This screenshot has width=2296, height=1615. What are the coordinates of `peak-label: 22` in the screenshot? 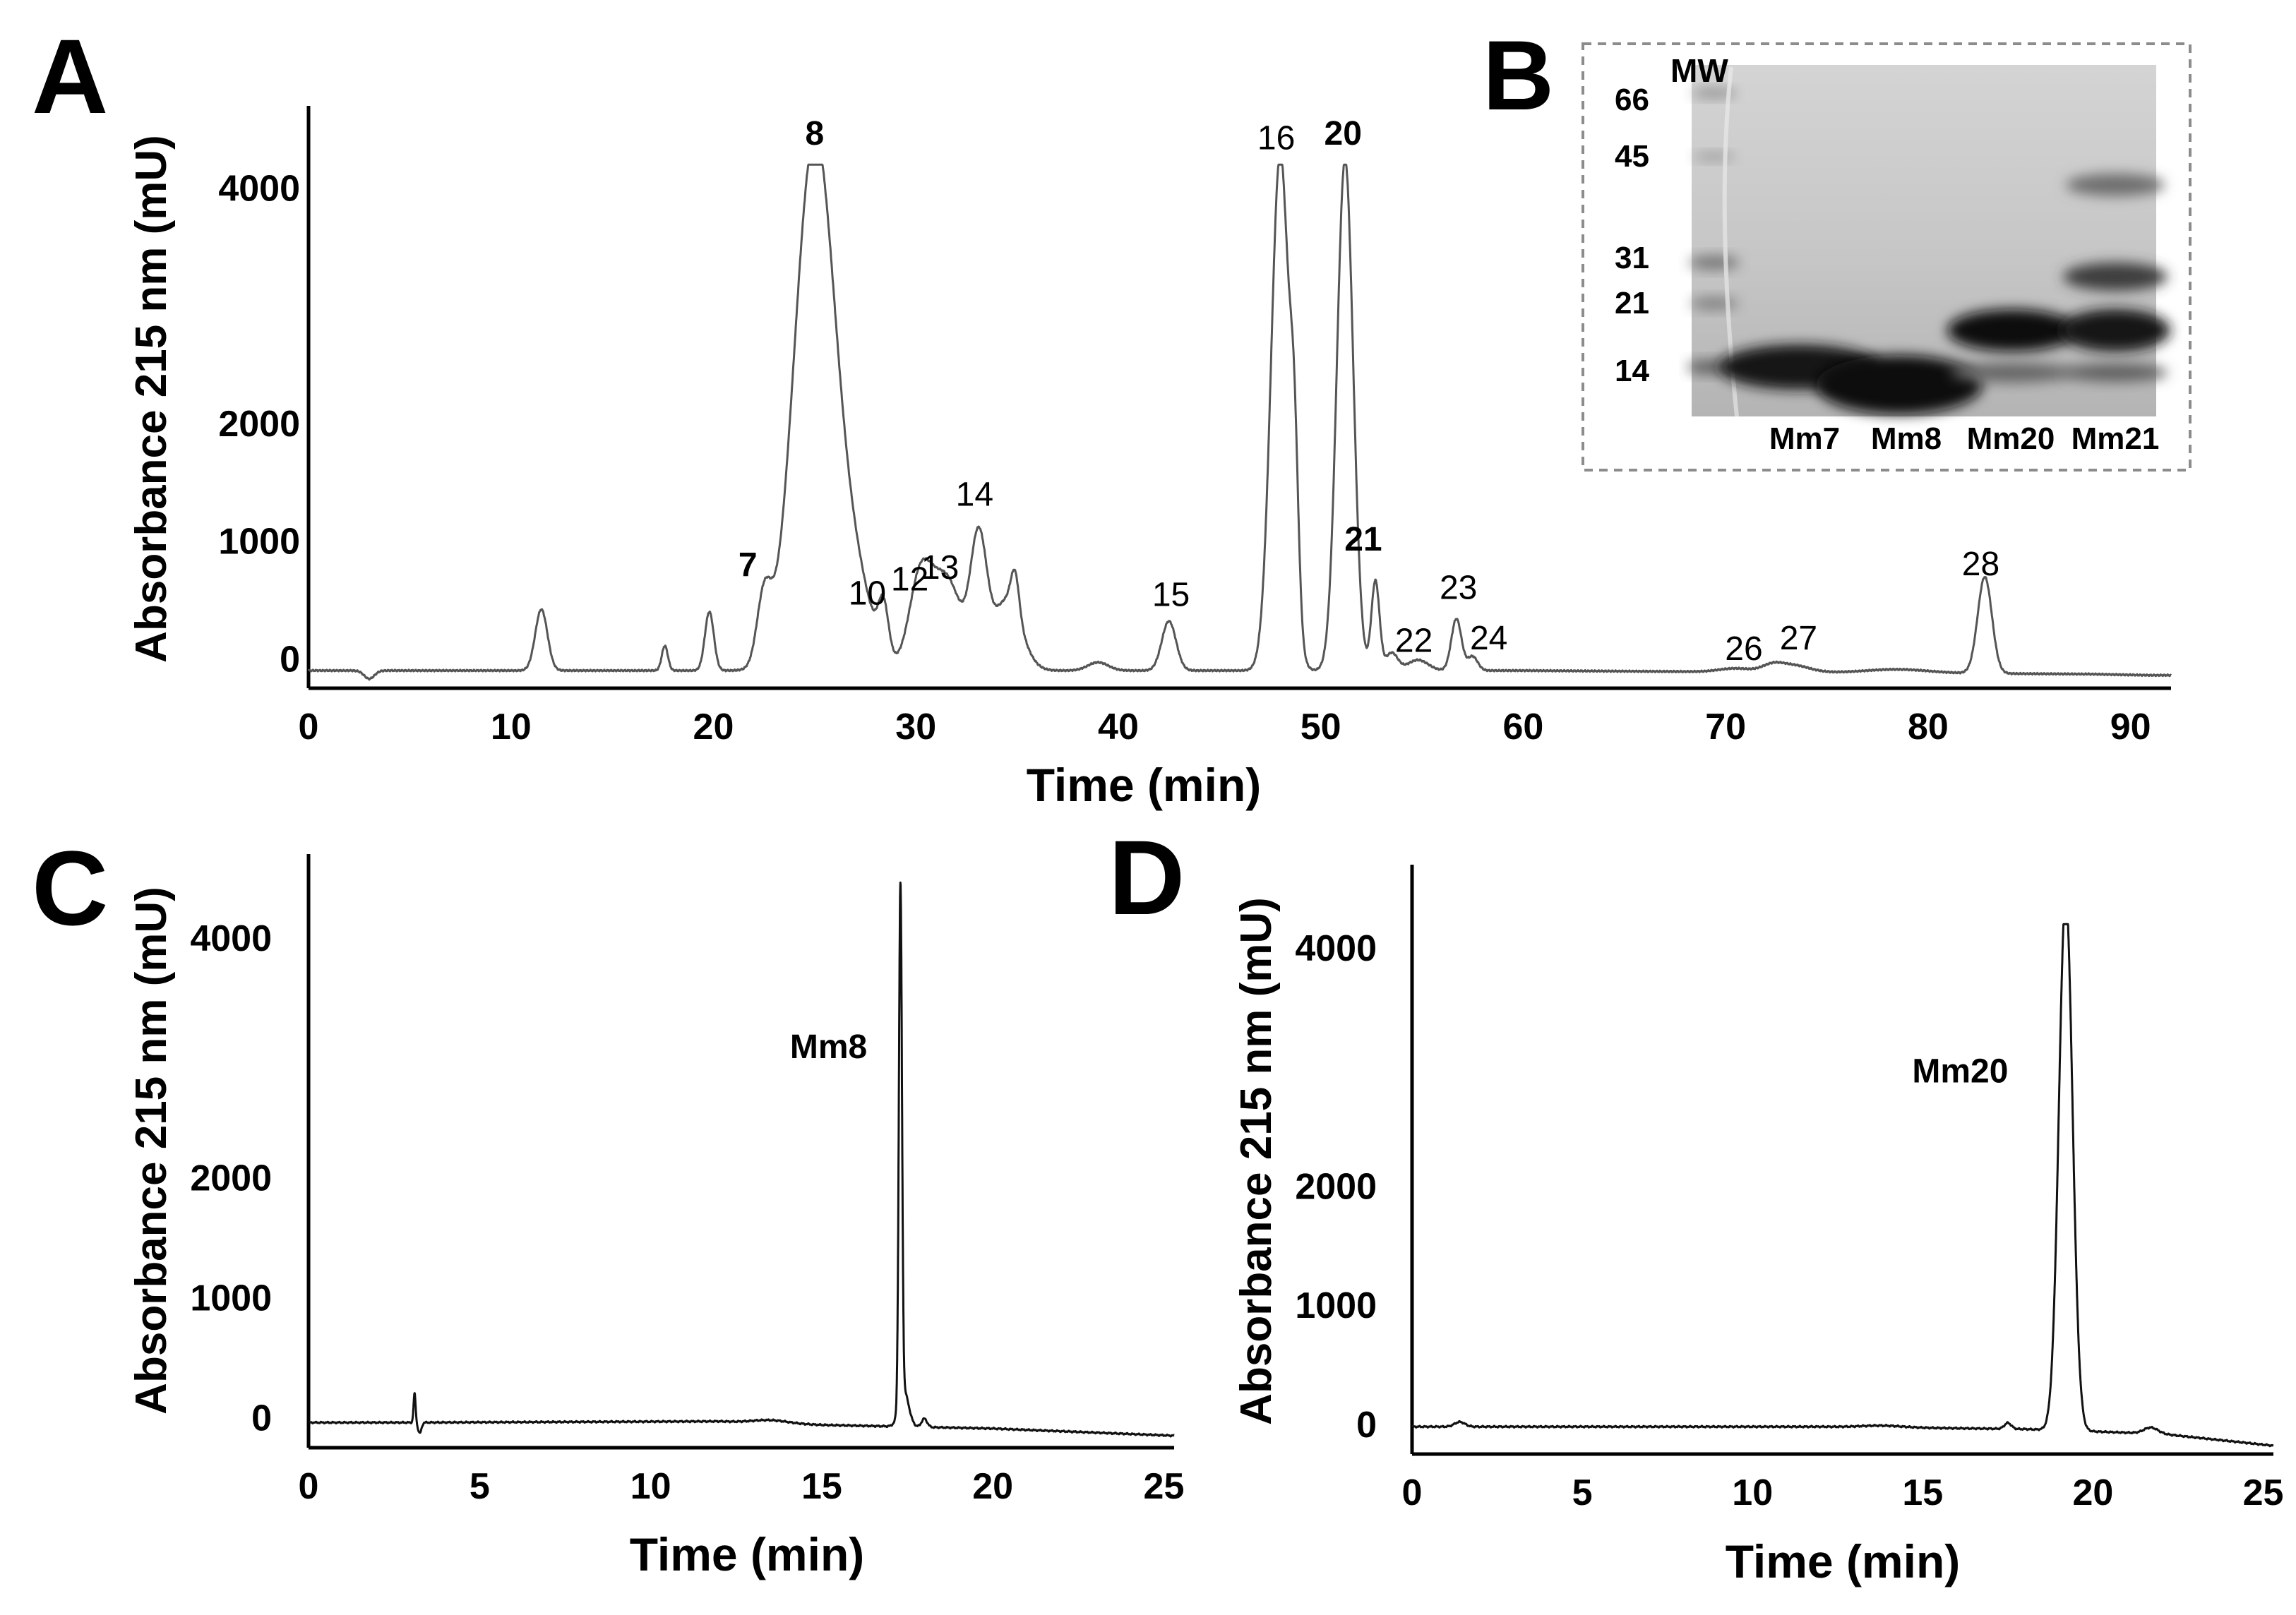 It's located at (1414, 640).